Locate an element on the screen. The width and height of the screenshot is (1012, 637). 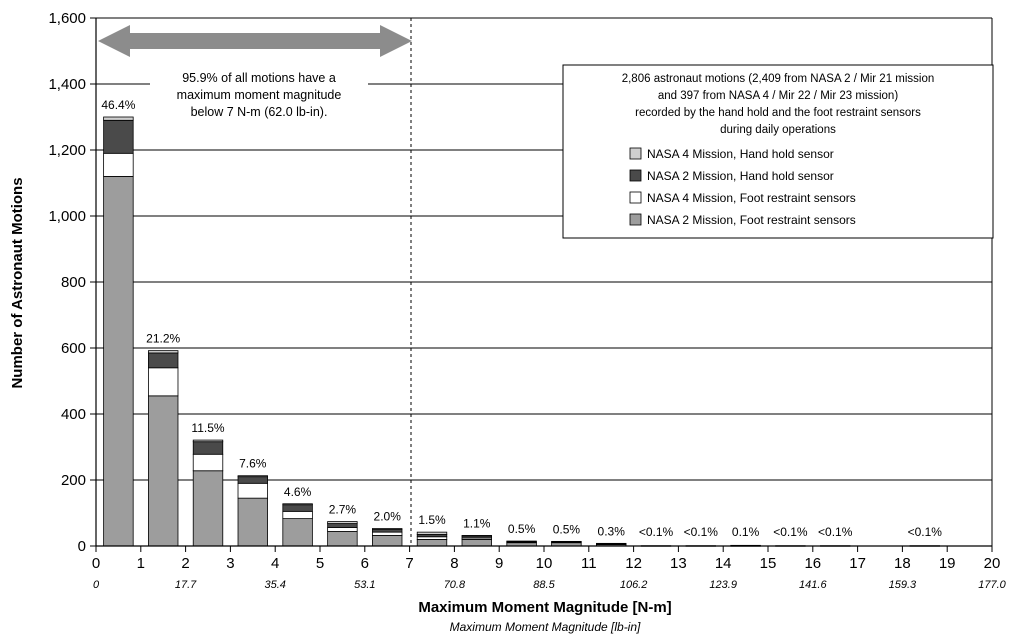
annotation-line-1: 95.9% of all motions have a is located at coordinates (259, 78).